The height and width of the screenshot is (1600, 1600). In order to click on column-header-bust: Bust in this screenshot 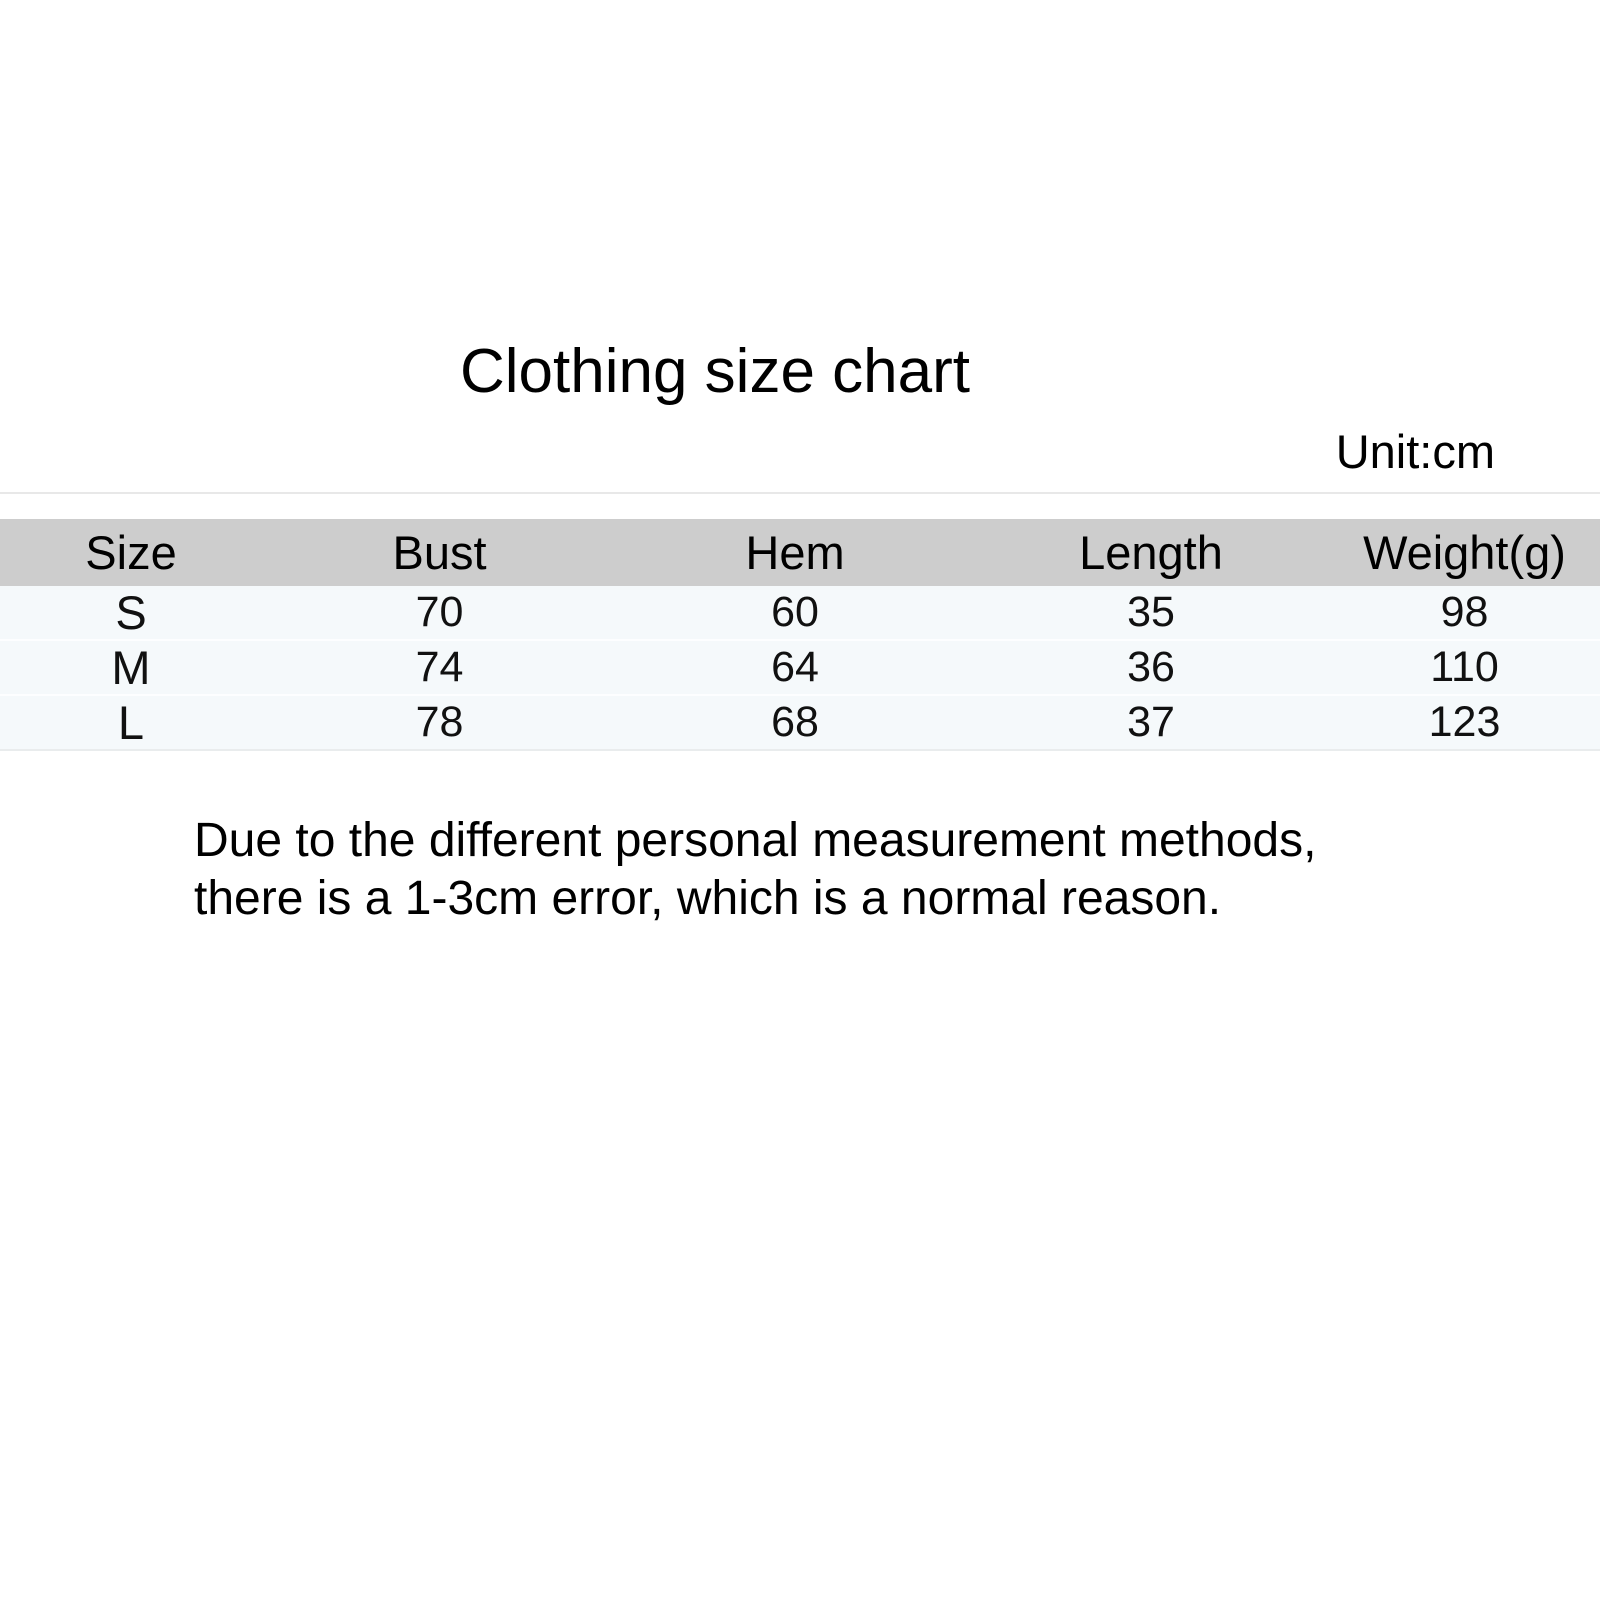, I will do `click(439, 552)`.